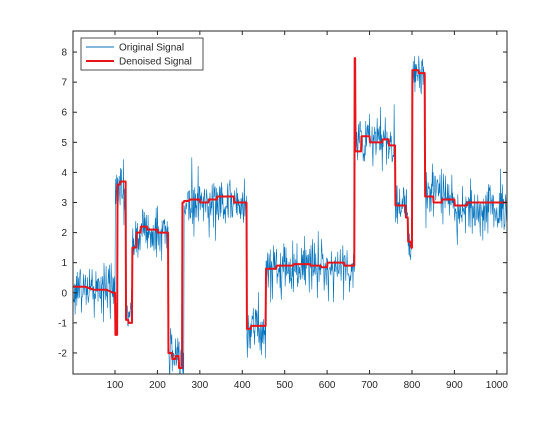 The height and width of the screenshot is (425, 560). What do you see at coordinates (412, 385) in the screenshot?
I see `x-tick-label: 800` at bounding box center [412, 385].